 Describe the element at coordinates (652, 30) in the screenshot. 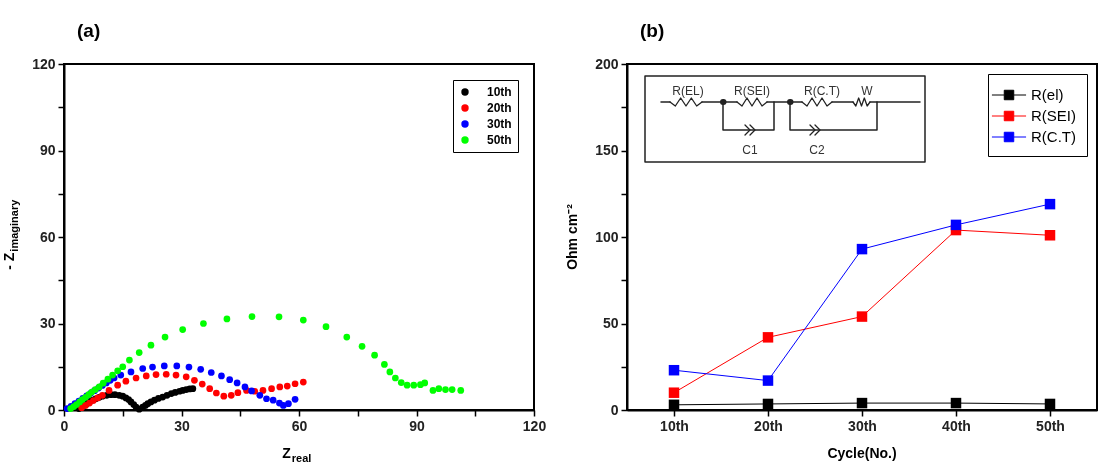

I see `chart-title: (b)` at that location.